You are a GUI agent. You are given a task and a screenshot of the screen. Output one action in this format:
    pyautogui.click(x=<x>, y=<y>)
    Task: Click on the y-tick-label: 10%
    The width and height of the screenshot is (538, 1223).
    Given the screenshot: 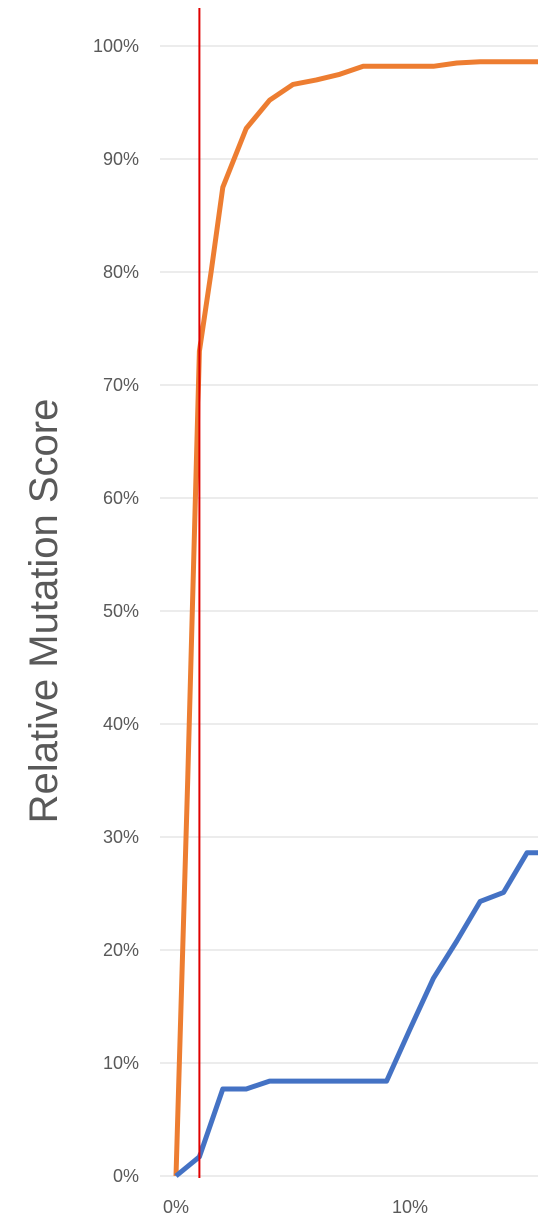 What is the action you would take?
    pyautogui.click(x=121, y=1063)
    